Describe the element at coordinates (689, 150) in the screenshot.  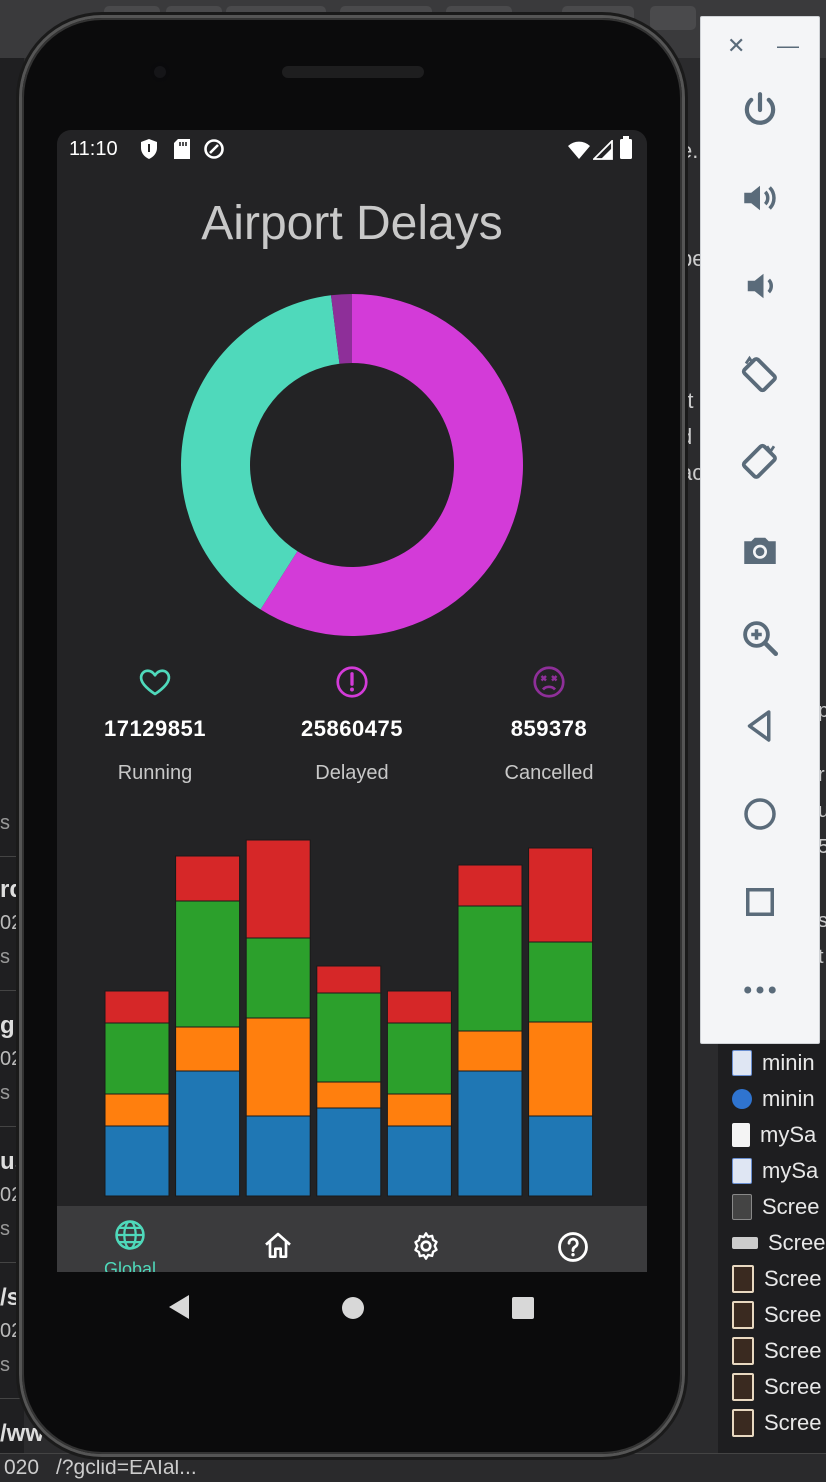
I see `mid-fragment: e.` at that location.